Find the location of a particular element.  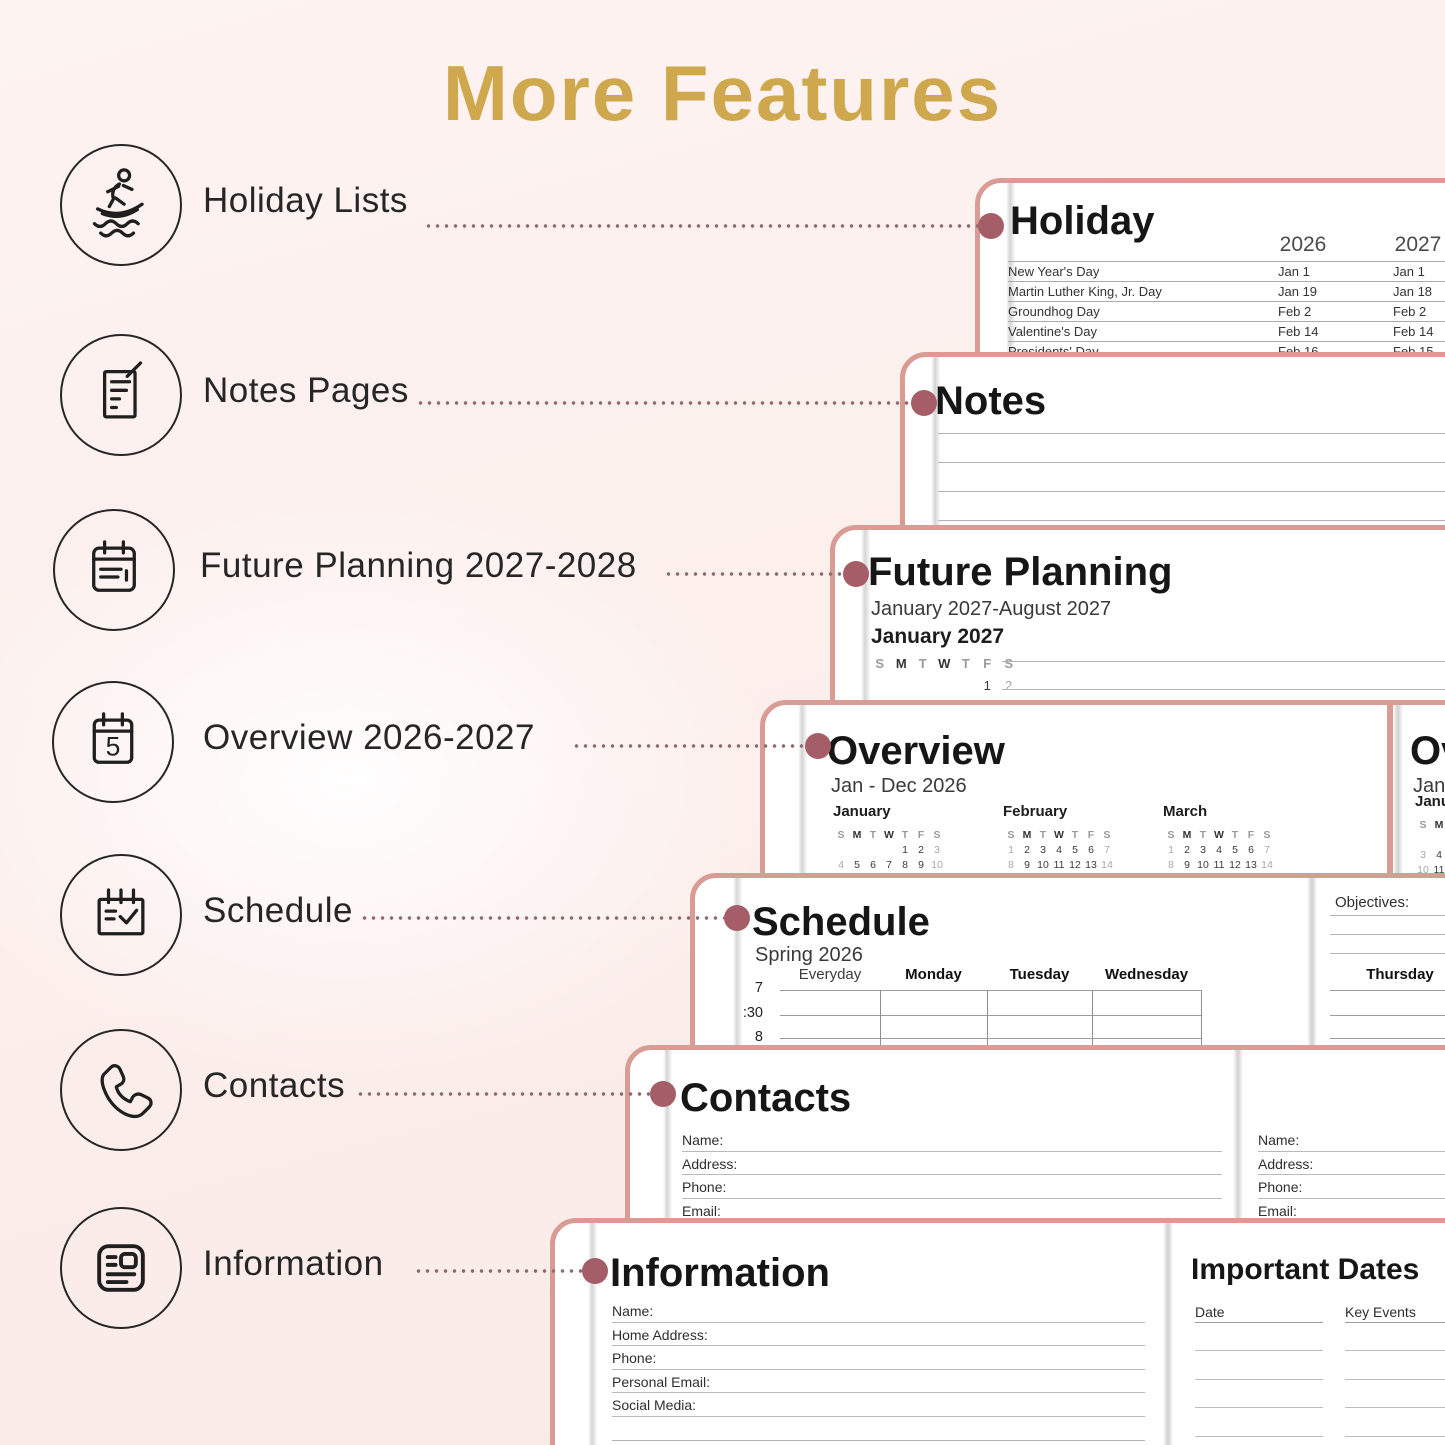

calendar-week: 8 9 10 11 12 13 14 is located at coordinates (1222, 865).